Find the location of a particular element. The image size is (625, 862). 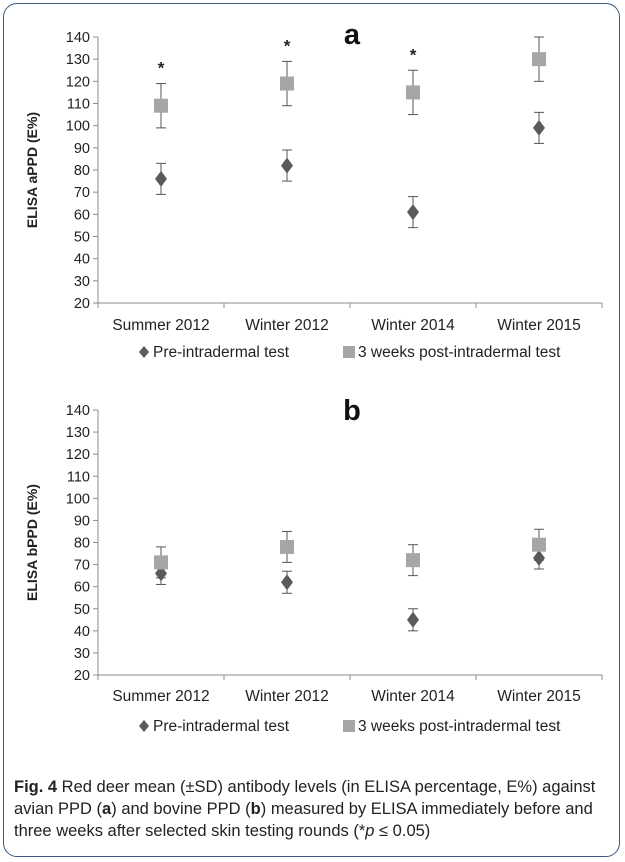

chart-a-legend-marker-pre is located at coordinates (144, 352).